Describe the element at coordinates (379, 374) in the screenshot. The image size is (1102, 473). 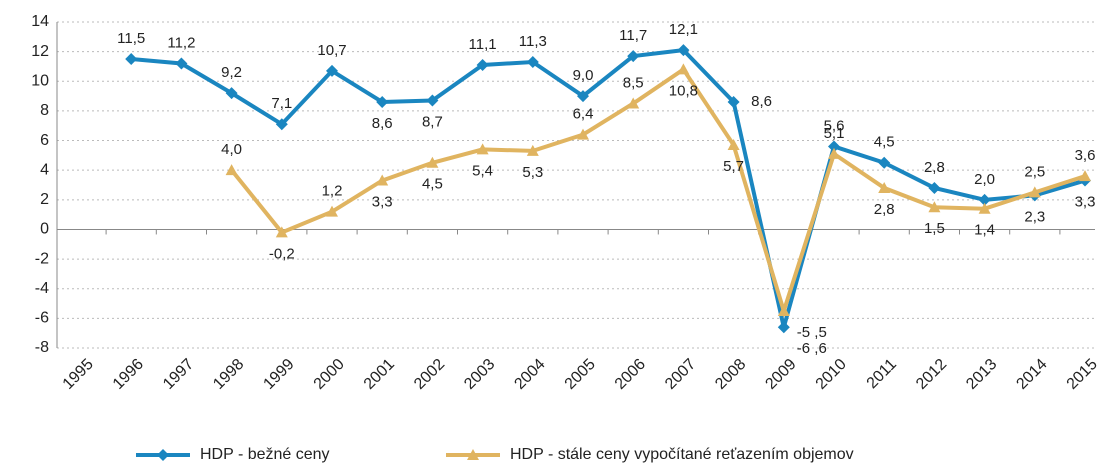
I see `x-tick-label: 2001` at that location.